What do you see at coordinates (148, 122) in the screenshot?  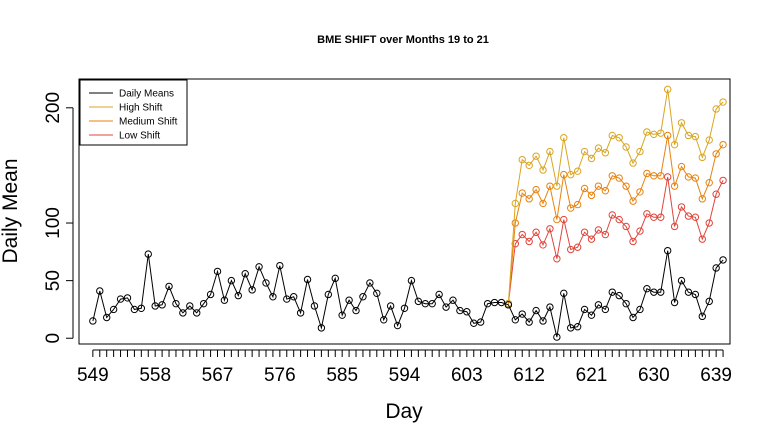 I see `legend-label: Medium Shift` at bounding box center [148, 122].